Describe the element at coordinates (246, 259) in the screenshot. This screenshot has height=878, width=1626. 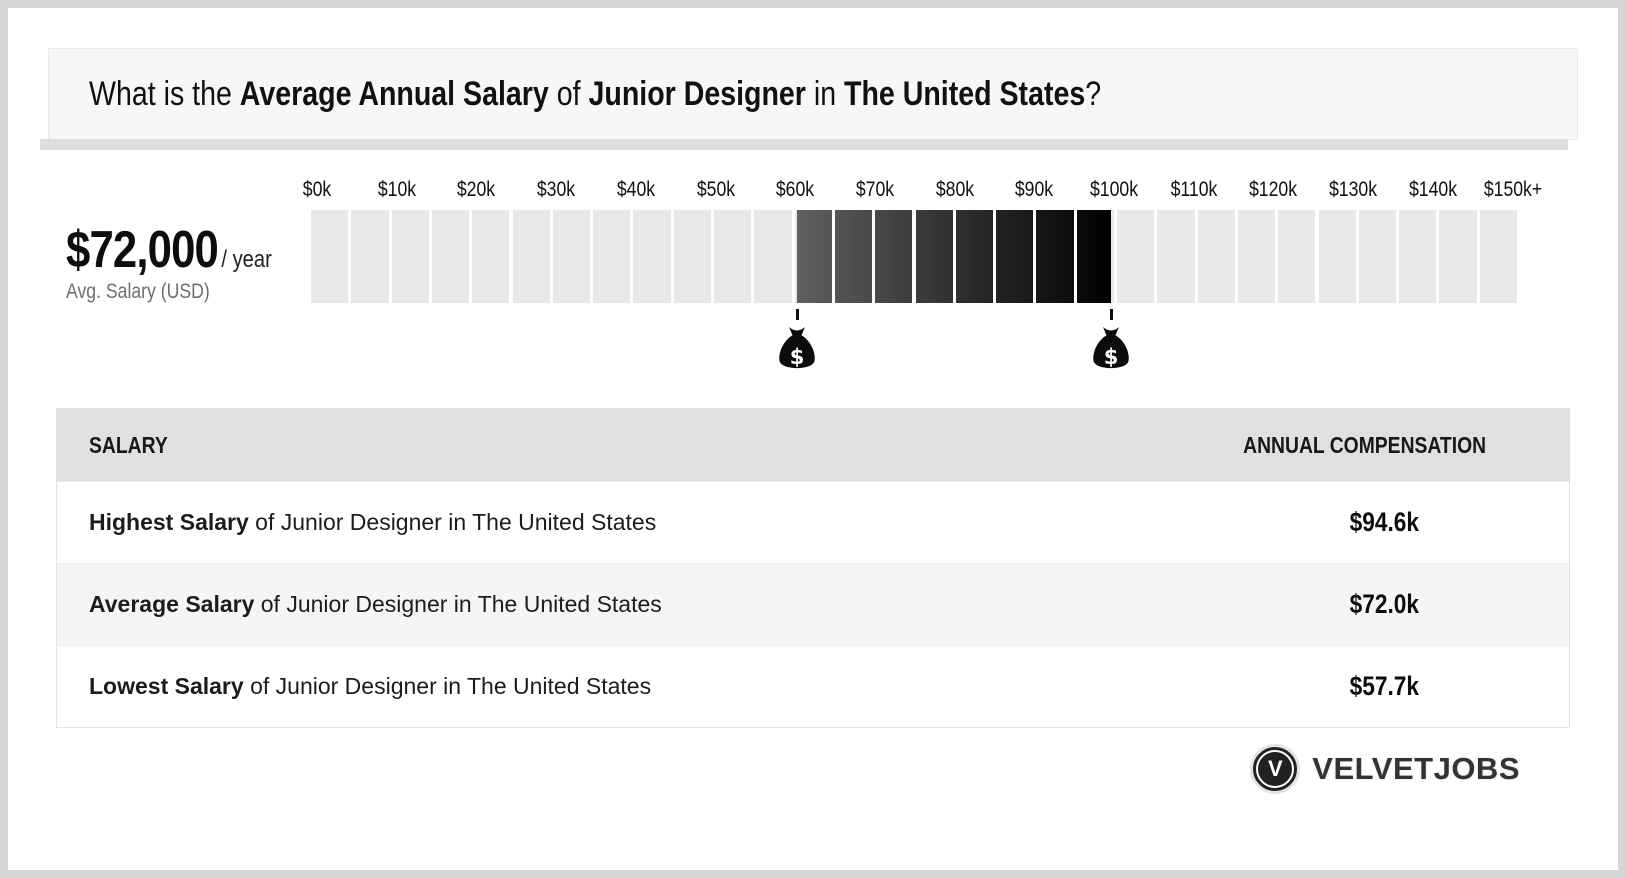
I see `average-salary-period: / year` at that location.